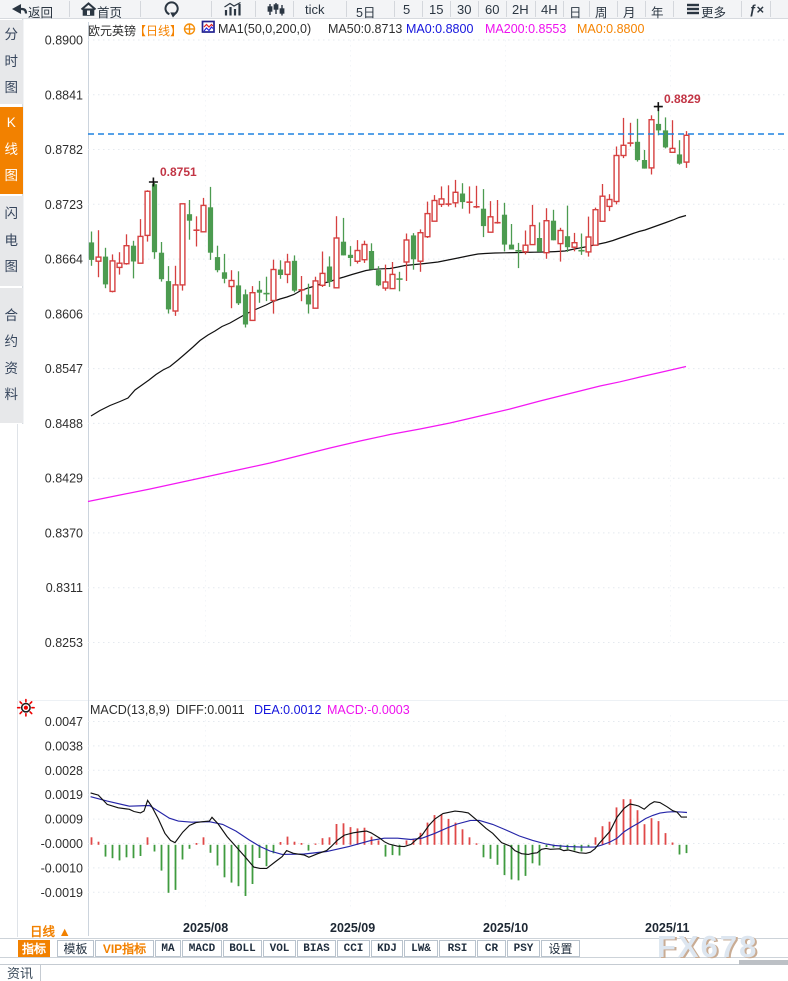  Describe the element at coordinates (64, 479) in the screenshot. I see `svg-text: 0.8429` at that location.